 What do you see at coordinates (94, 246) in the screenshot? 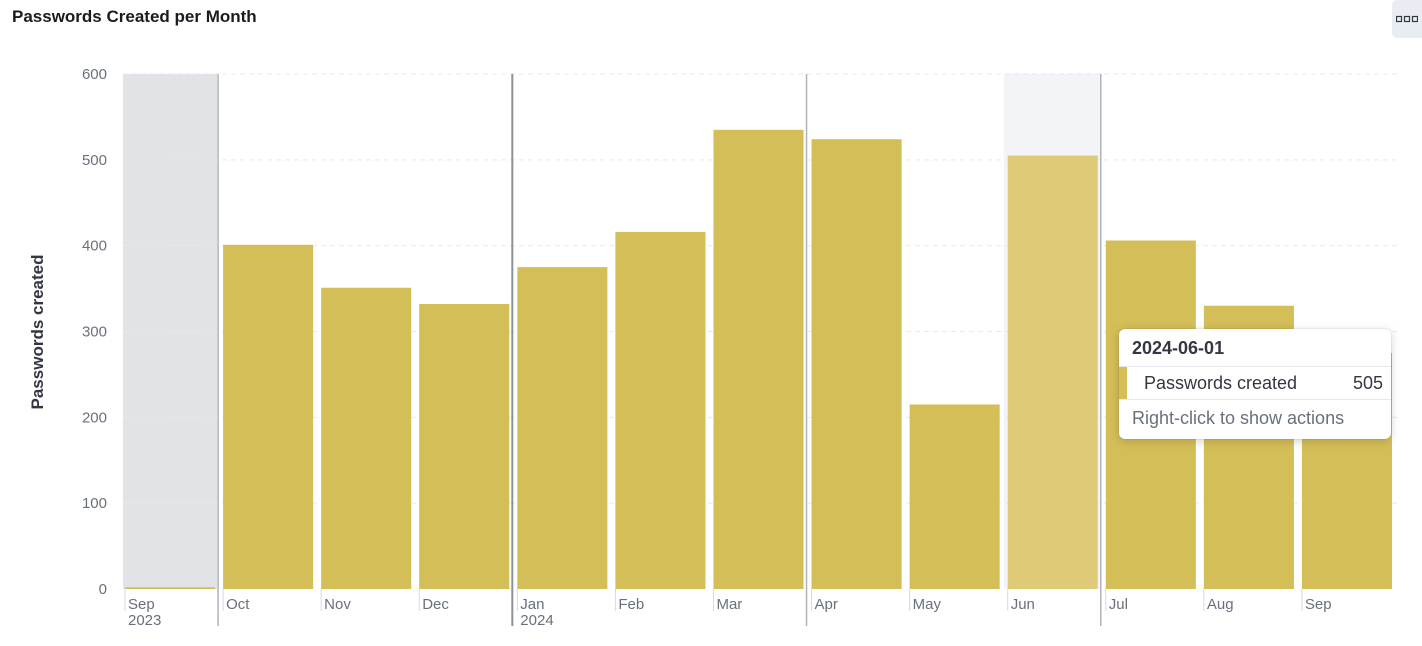
I see `y-tick-label: 400` at bounding box center [94, 246].